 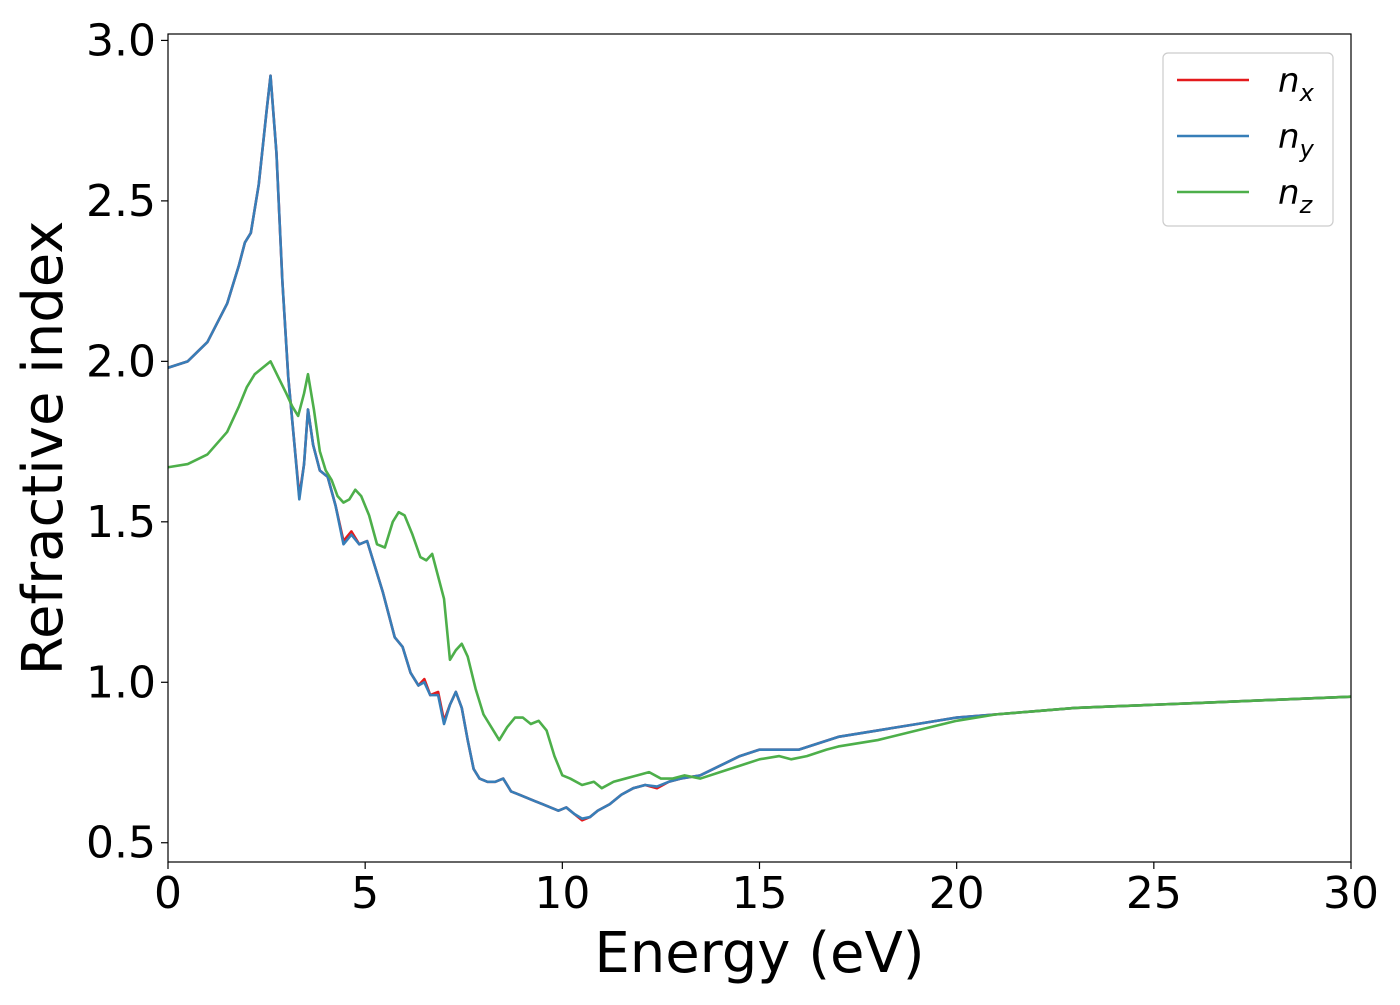 What do you see at coordinates (43, 448) in the screenshot?
I see `y-axis-label: Refractive index` at bounding box center [43, 448].